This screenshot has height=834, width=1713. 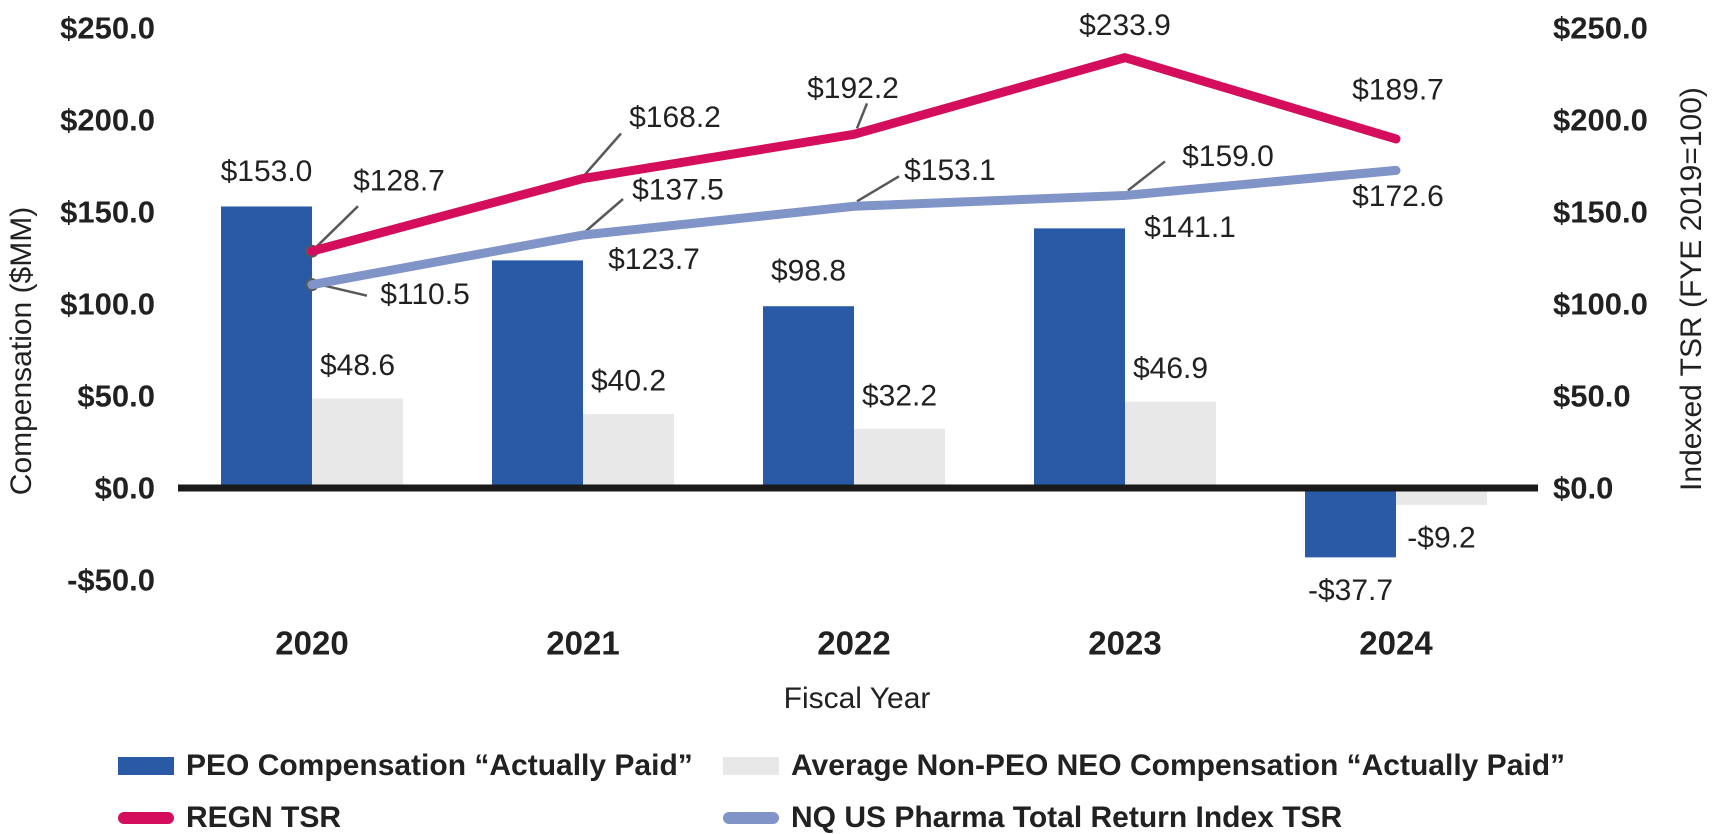 What do you see at coordinates (1350, 590) in the screenshot?
I see `peo-bar-label: -$37.7` at bounding box center [1350, 590].